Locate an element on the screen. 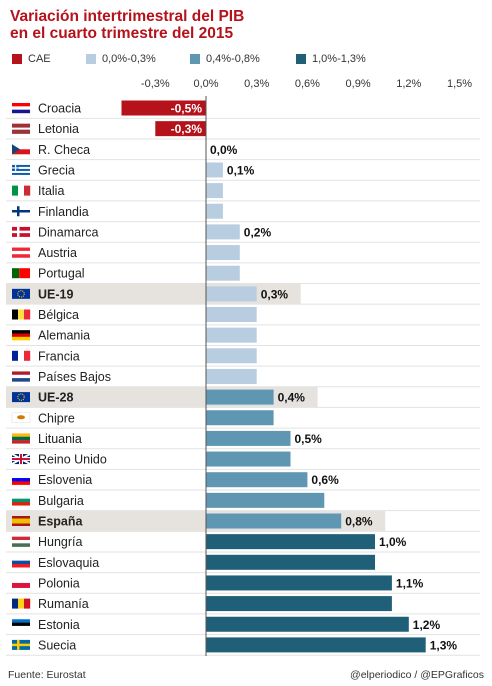  source-note: Fuente: Eurostat is located at coordinates (47, 675).